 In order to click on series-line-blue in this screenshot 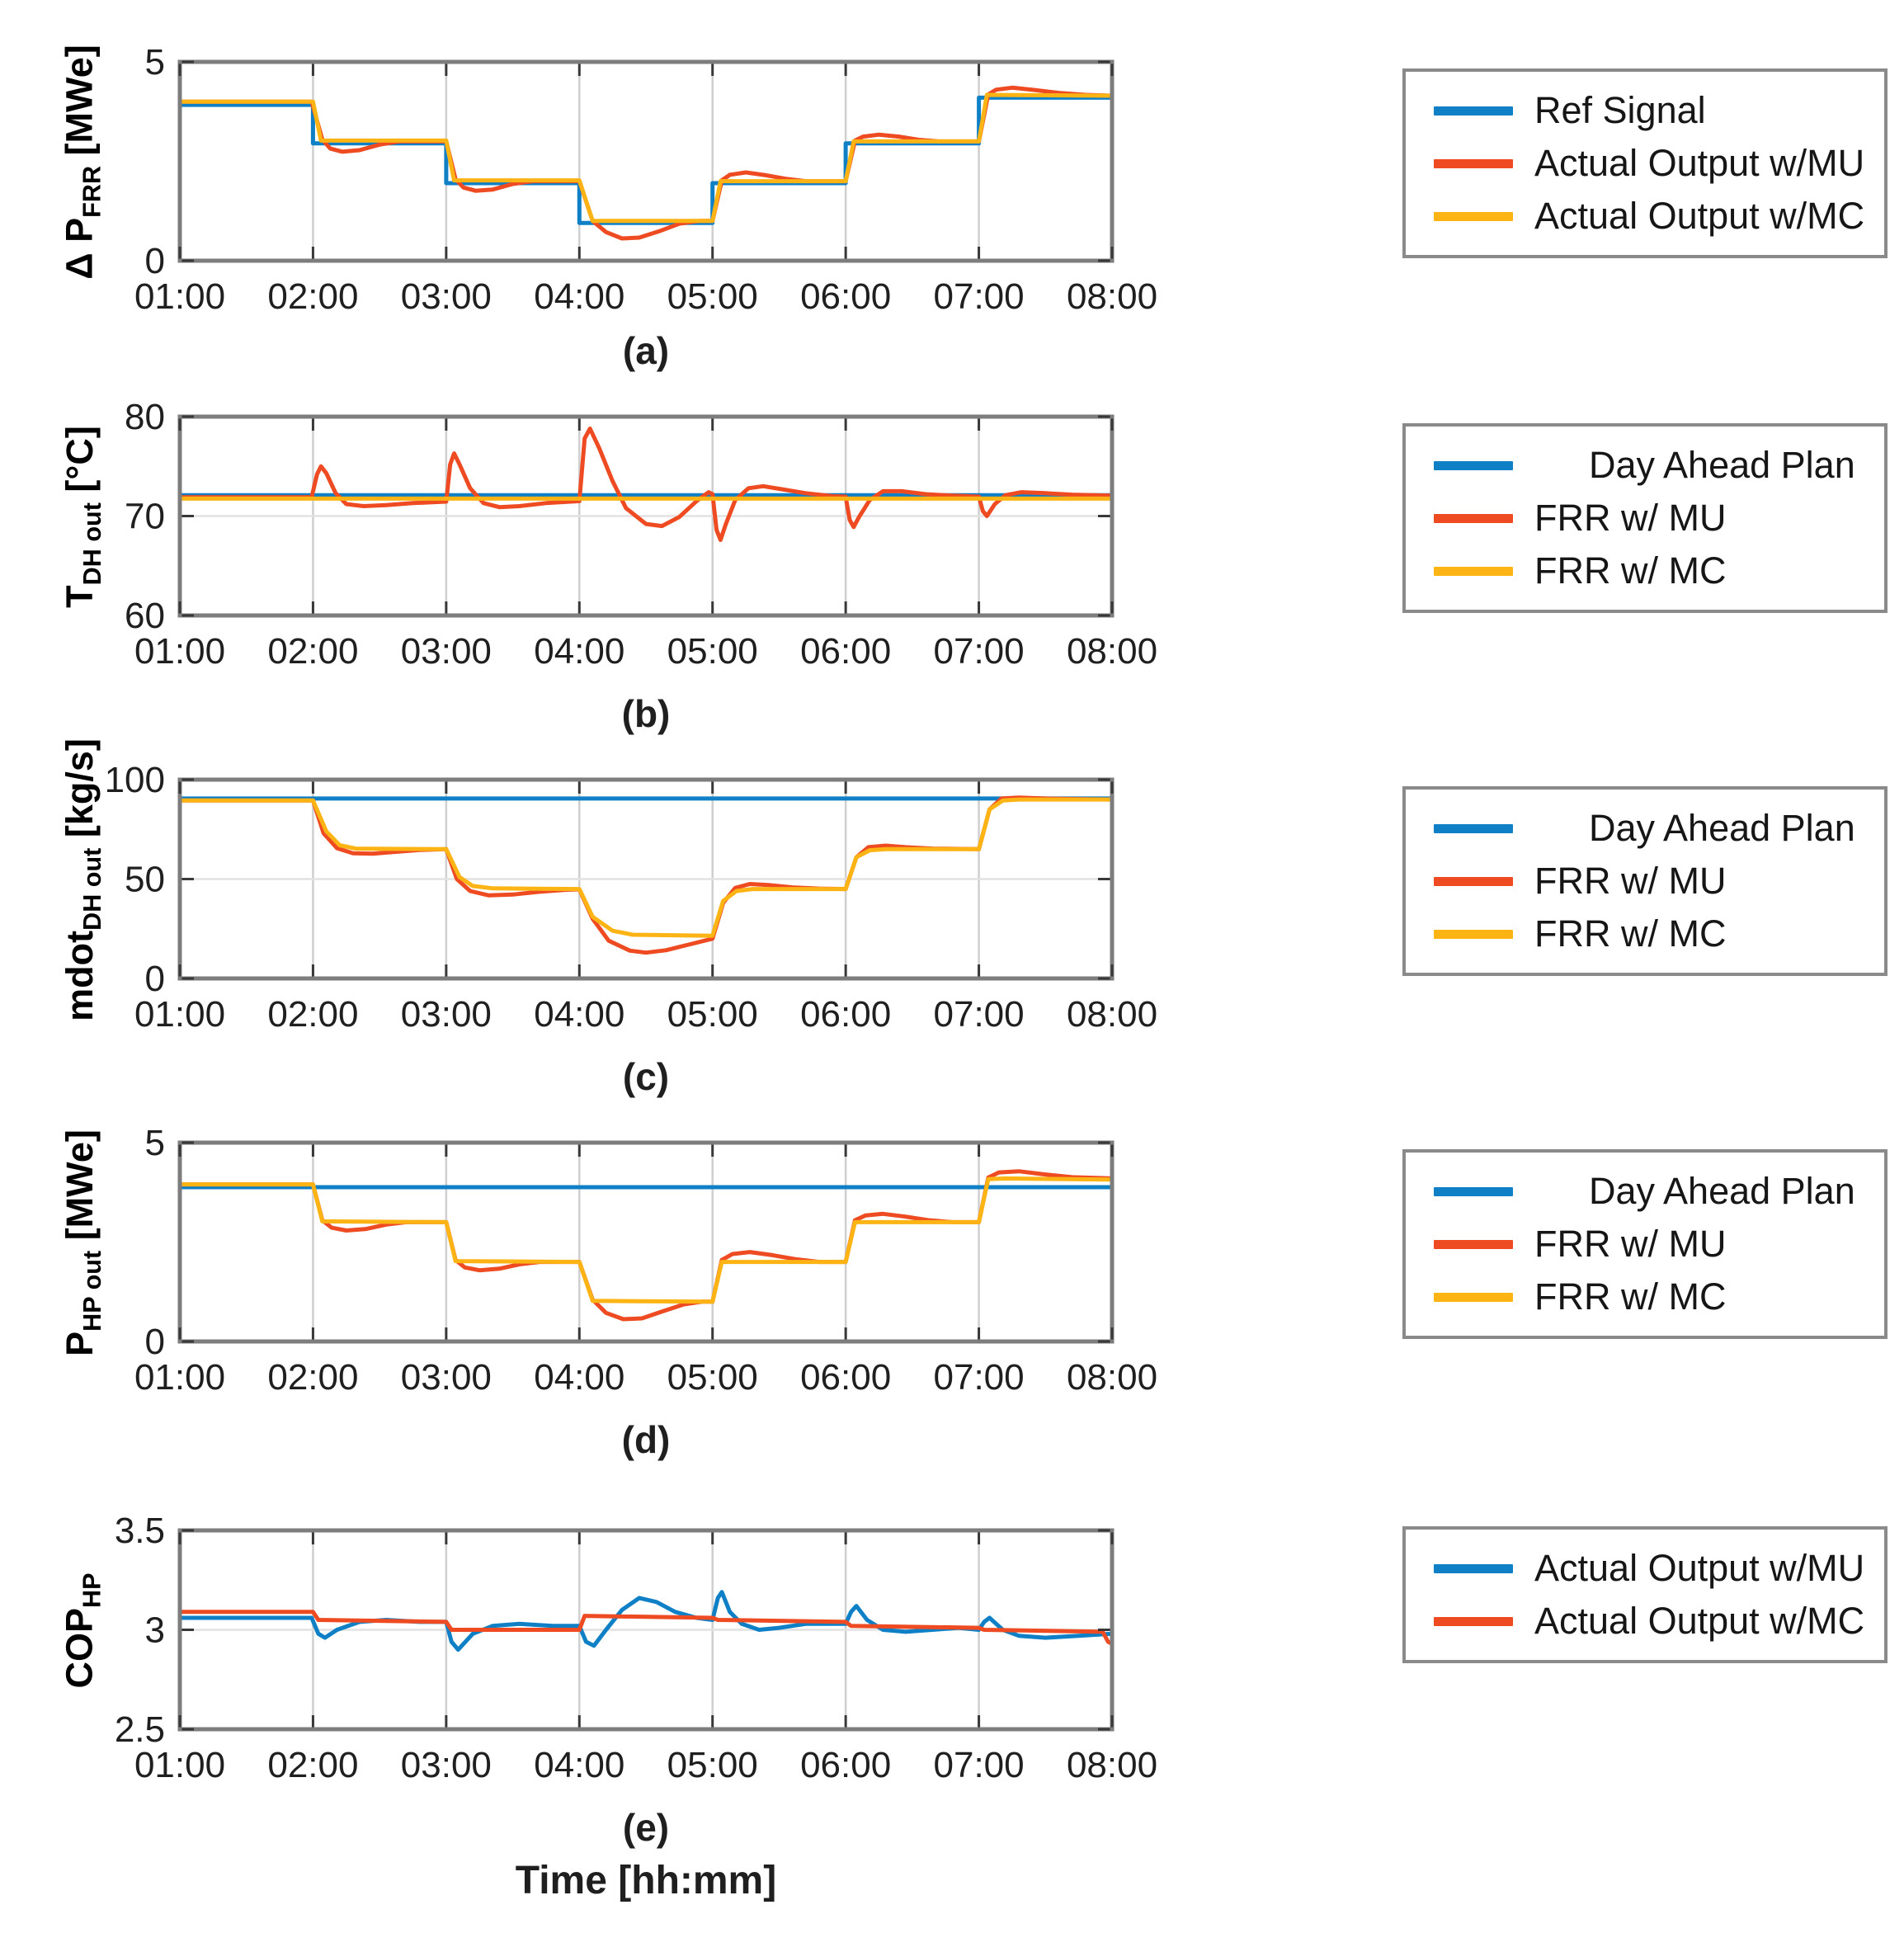, I will do `click(646, 160)`.